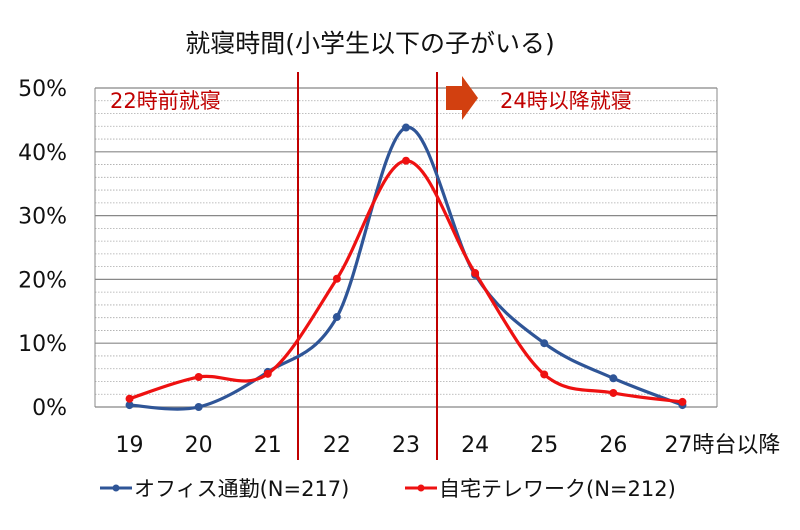  Describe the element at coordinates (42, 280) in the screenshot. I see `y-tick-label: 20%` at that location.